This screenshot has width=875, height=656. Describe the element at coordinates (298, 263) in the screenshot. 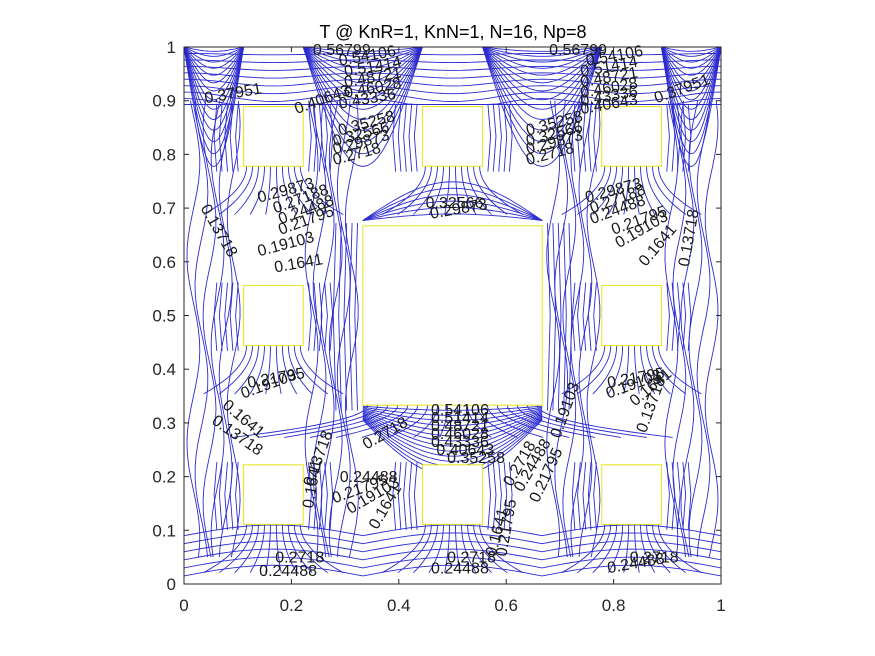

I see `contour-label: 0.1641` at that location.